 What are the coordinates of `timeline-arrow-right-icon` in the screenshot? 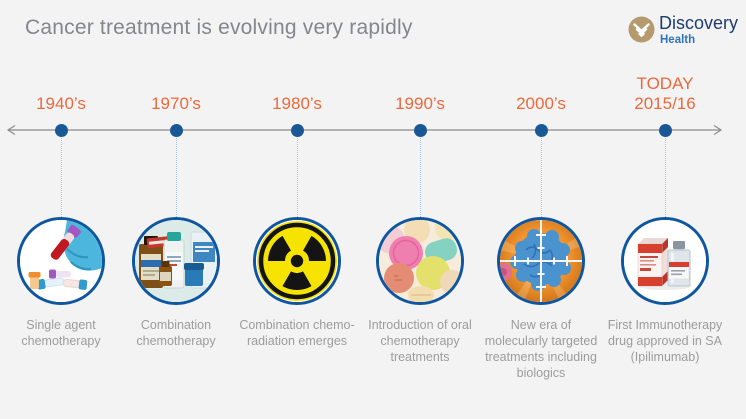 It's located at (718, 130).